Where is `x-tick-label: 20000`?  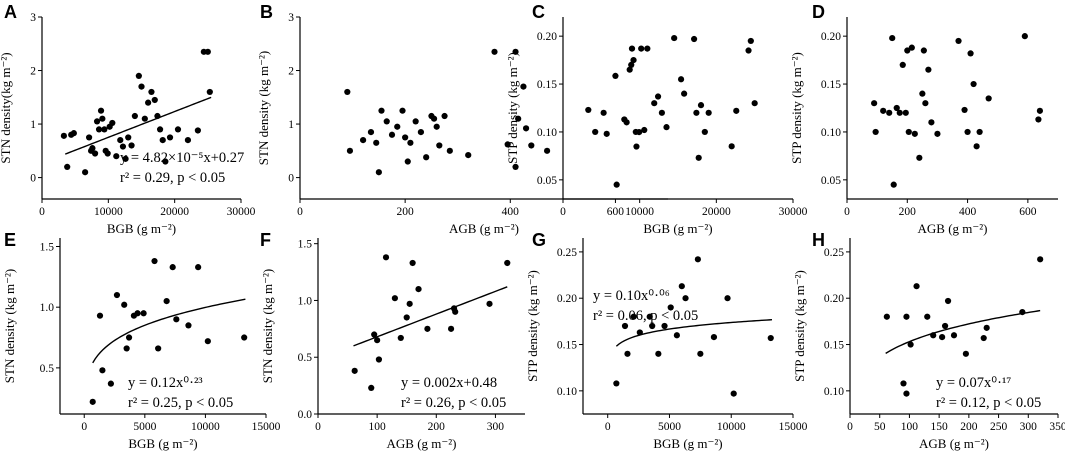 x-tick-label: 20000 is located at coordinates (174, 212).